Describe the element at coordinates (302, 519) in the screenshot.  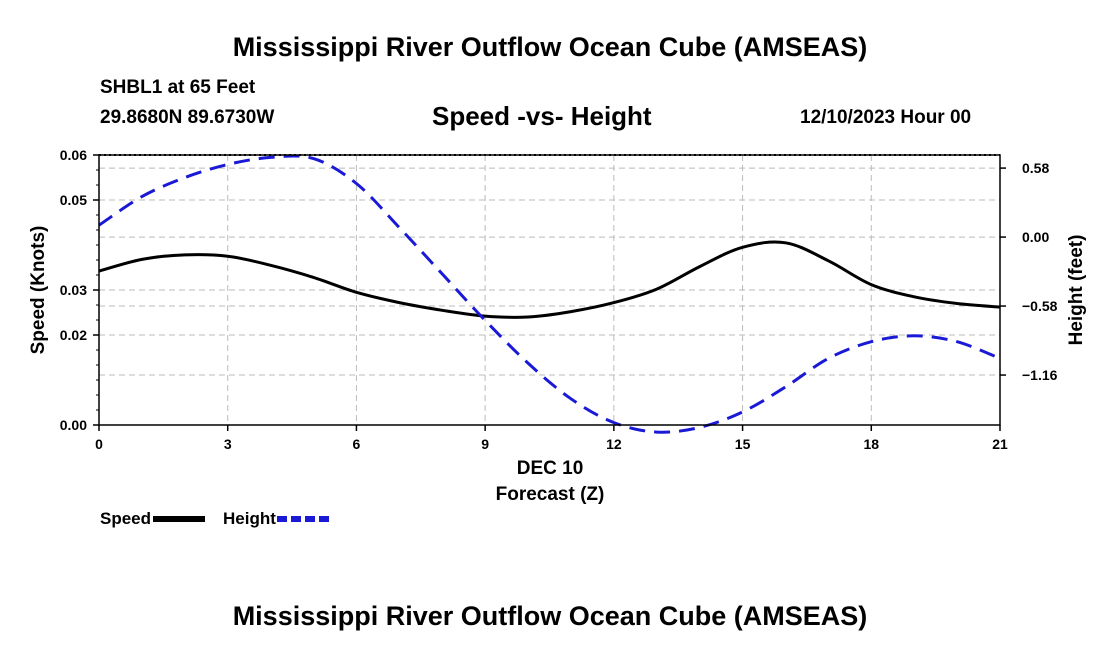
I see `legend-height-swatch` at that location.